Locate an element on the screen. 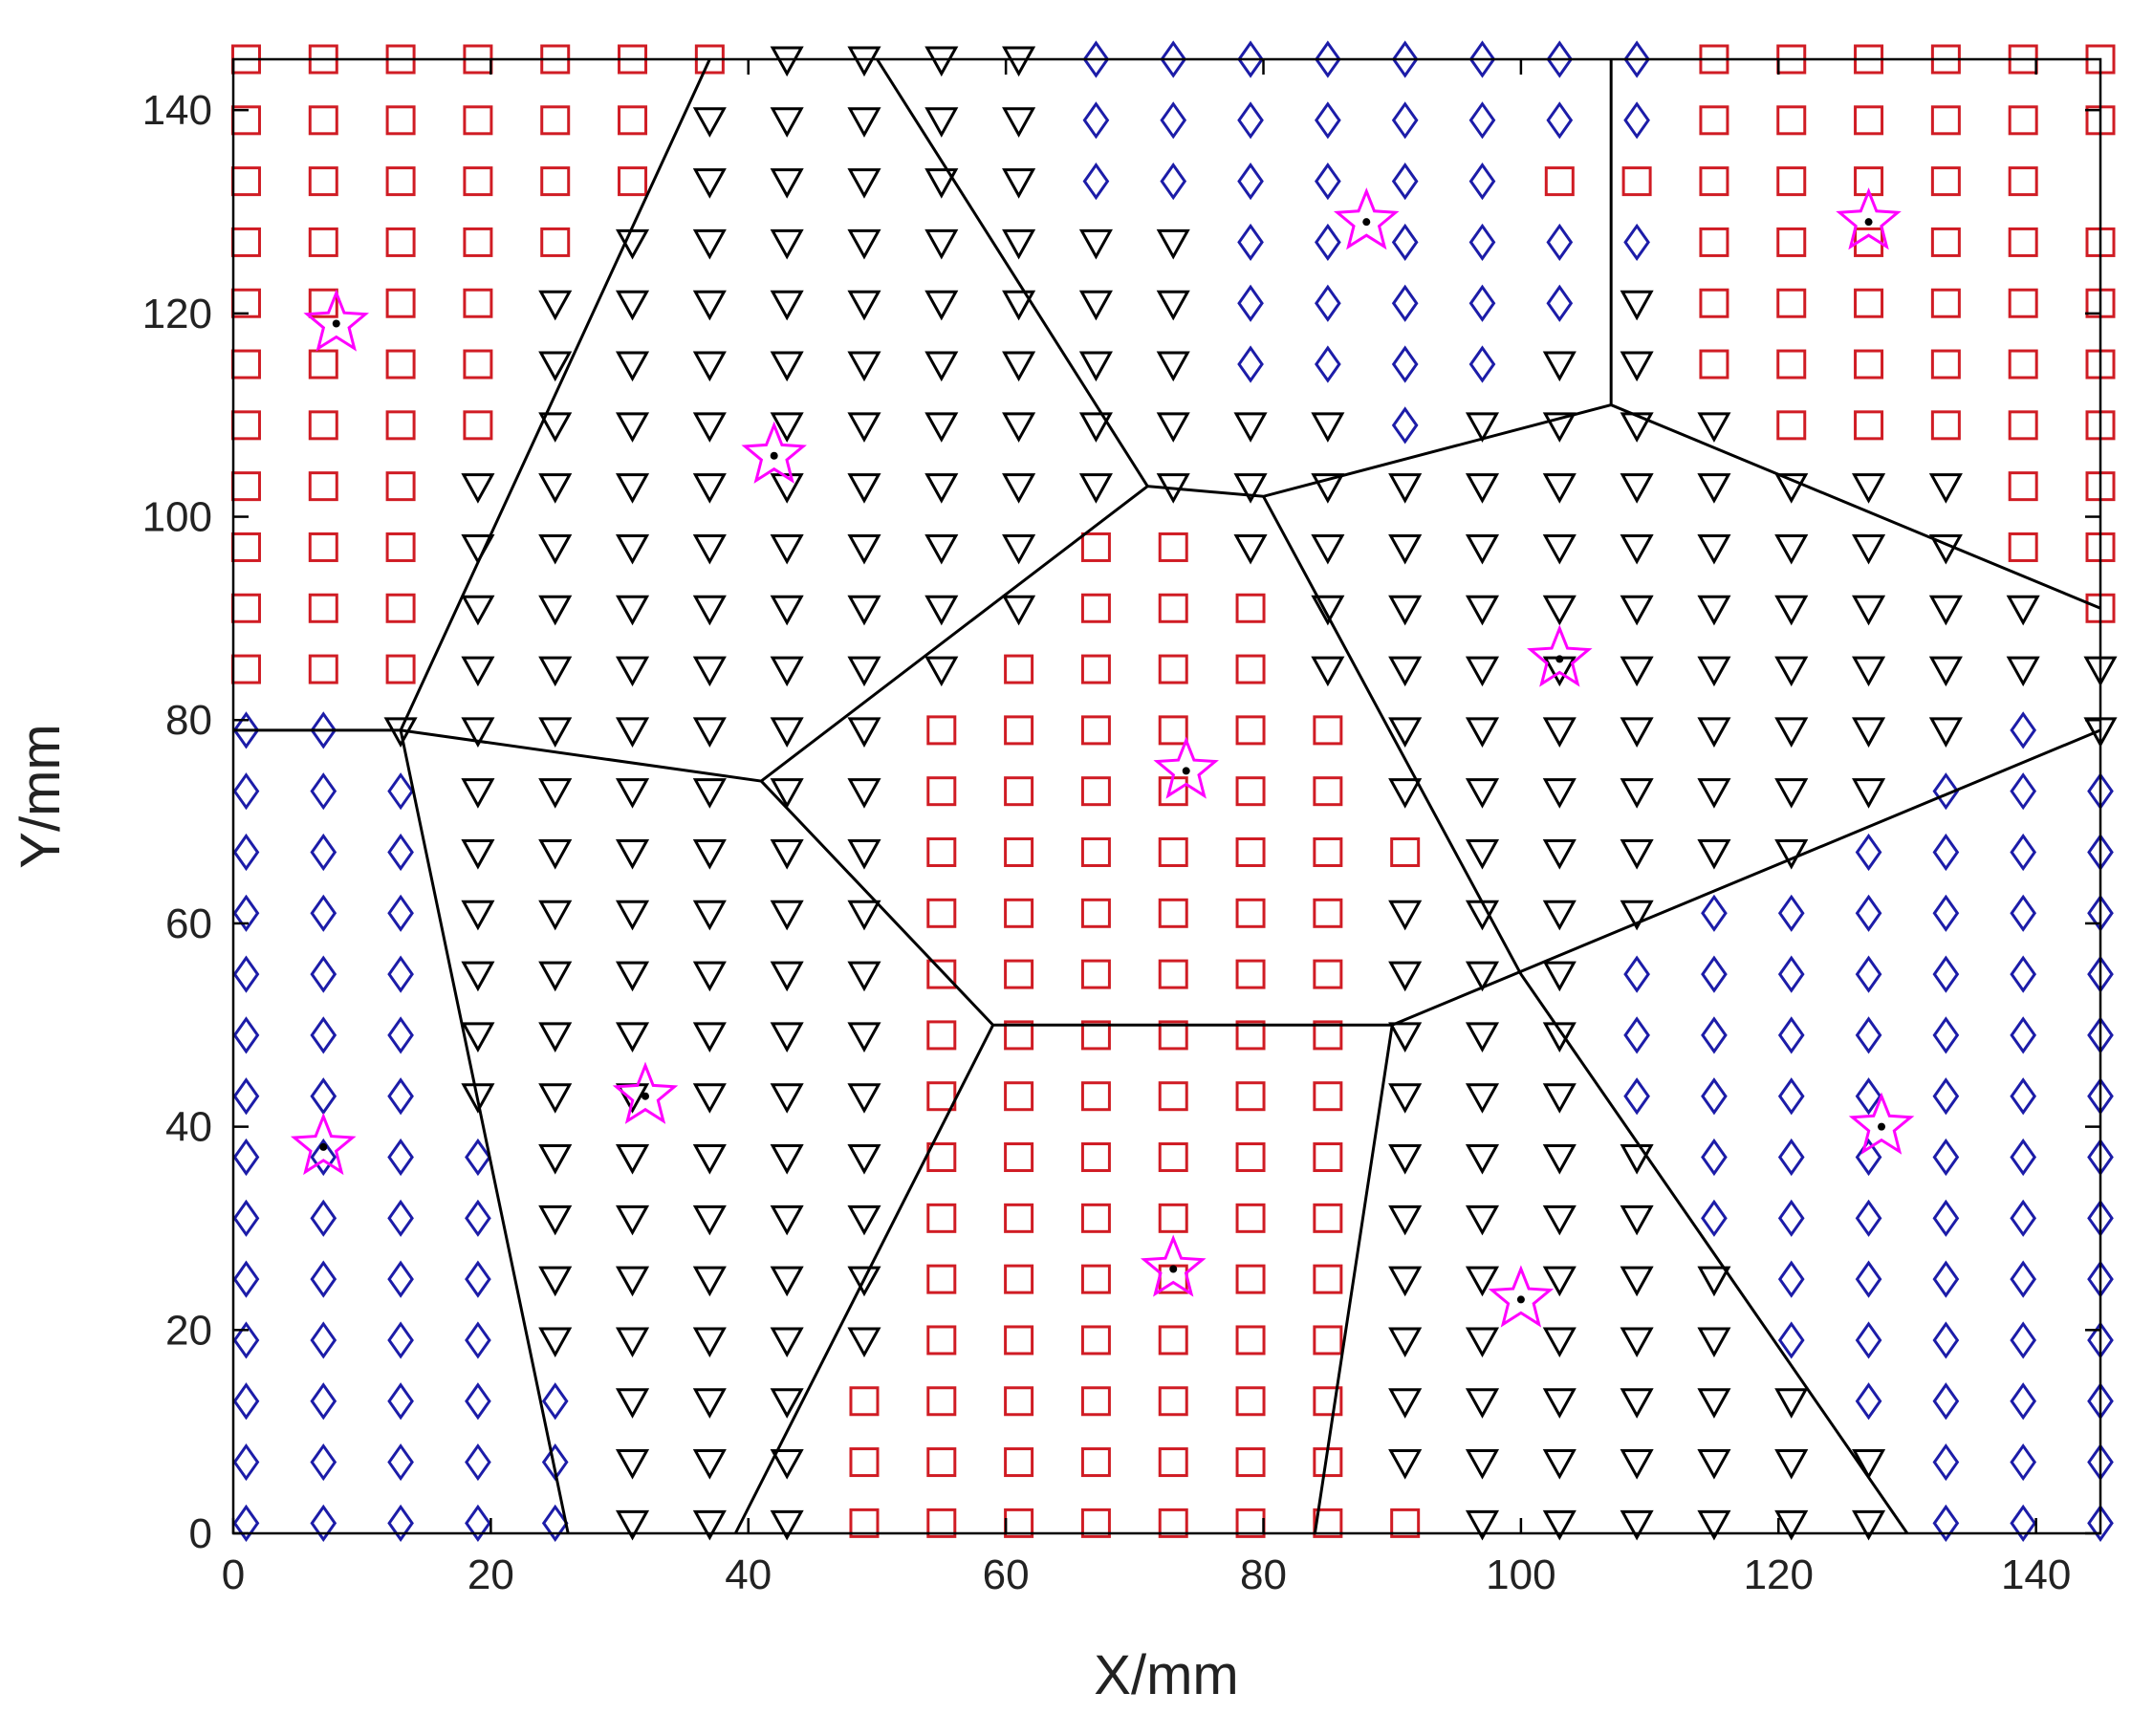 Image resolution: width=2153 pixels, height=1736 pixels. x-tick-label: 140 is located at coordinates (2036, 1575).